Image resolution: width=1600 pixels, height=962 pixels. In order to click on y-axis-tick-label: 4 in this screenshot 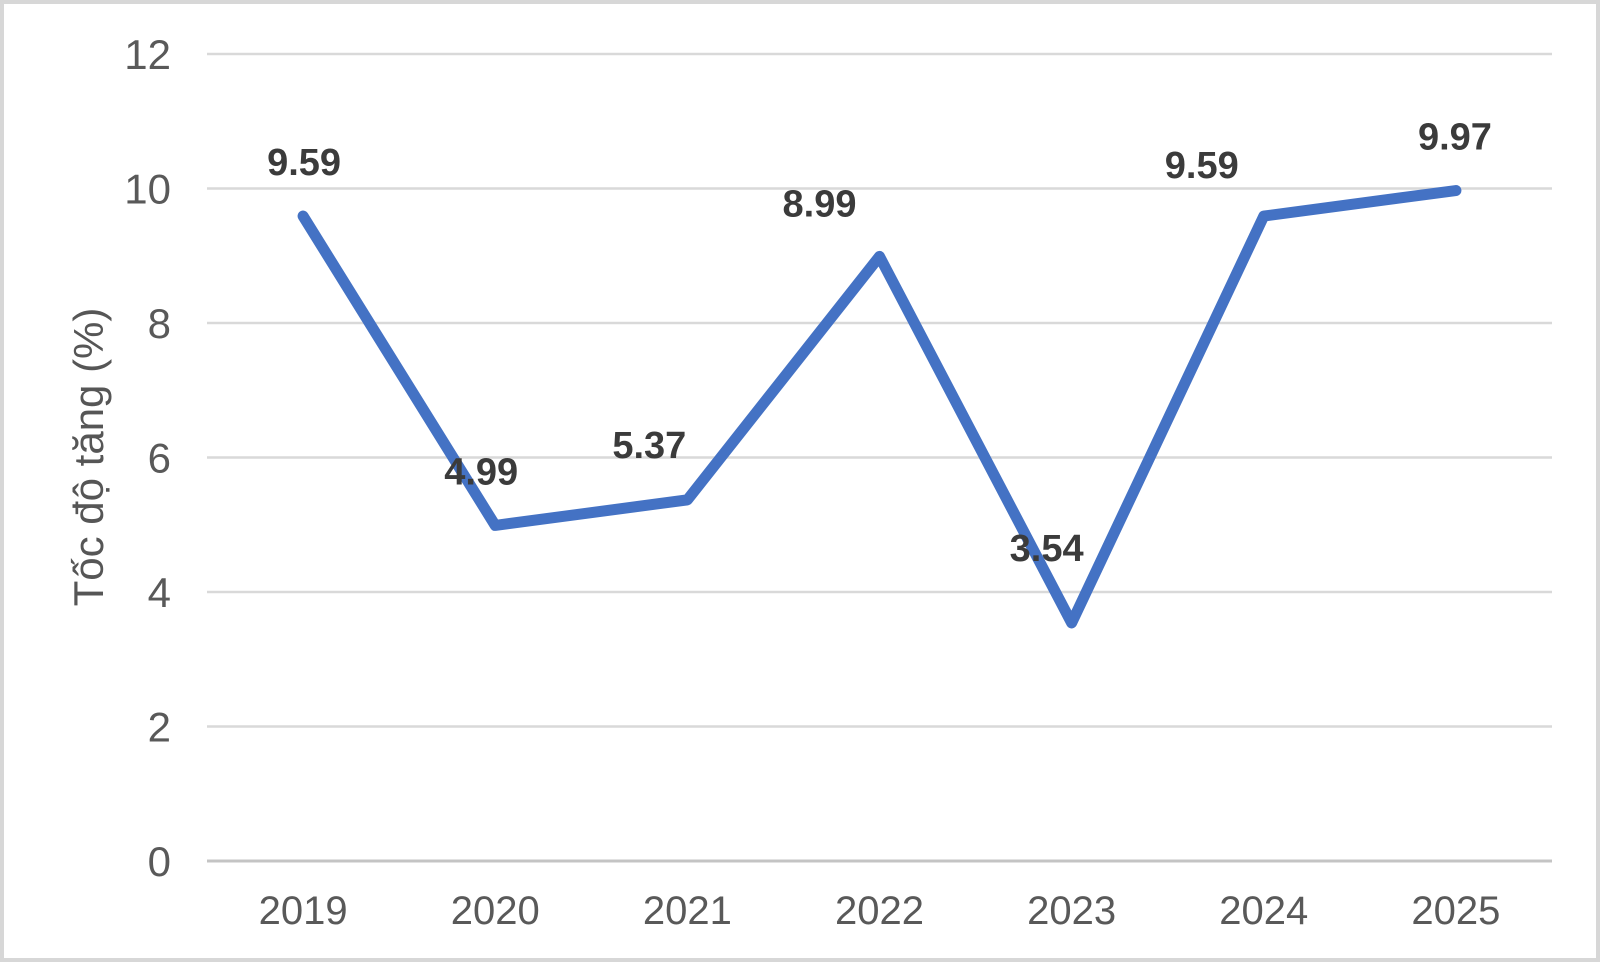, I will do `click(159, 592)`.